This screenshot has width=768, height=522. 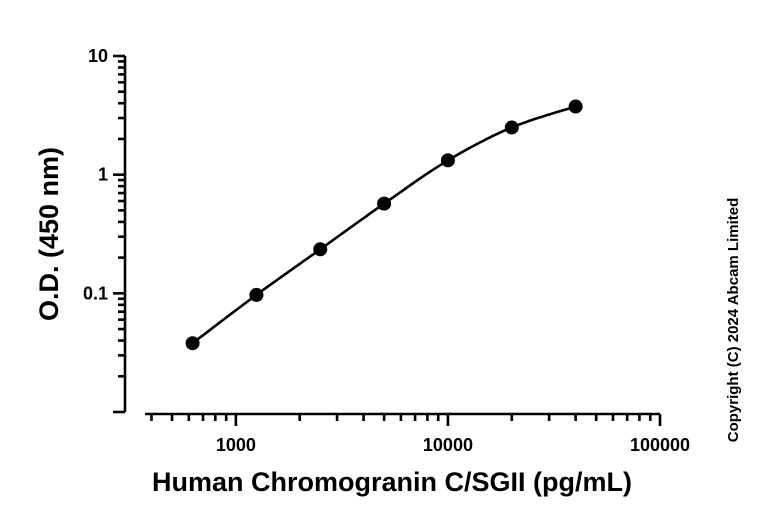 What do you see at coordinates (49, 234) in the screenshot?
I see `y-axis-title: O.D. (450 nm)` at bounding box center [49, 234].